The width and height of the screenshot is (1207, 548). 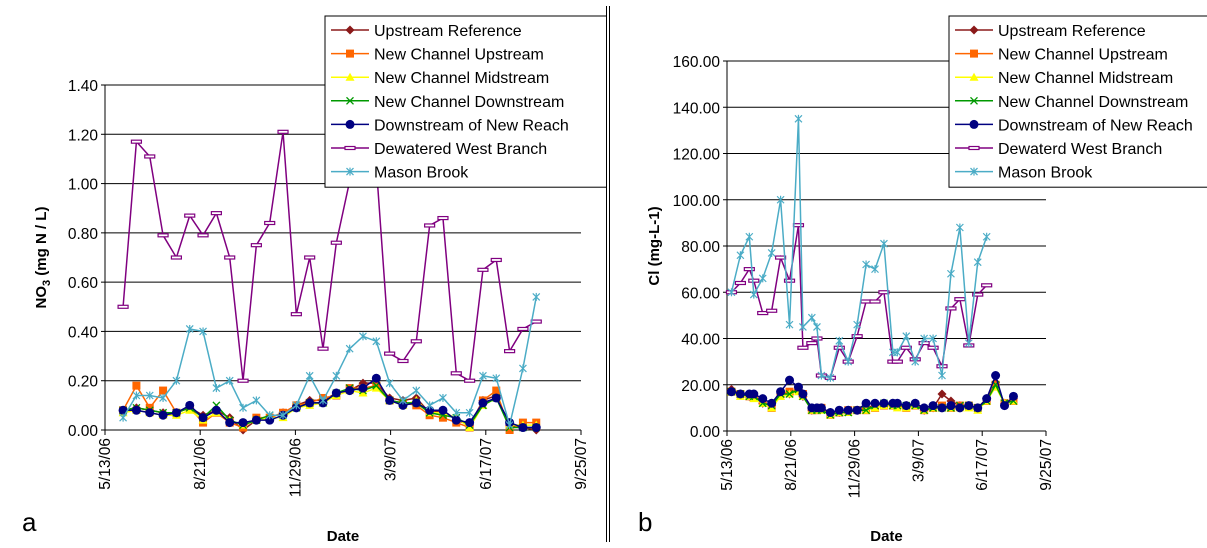 What do you see at coordinates (1080, 149) in the screenshot?
I see `legend-label: Dewaterd West Branch` at bounding box center [1080, 149].